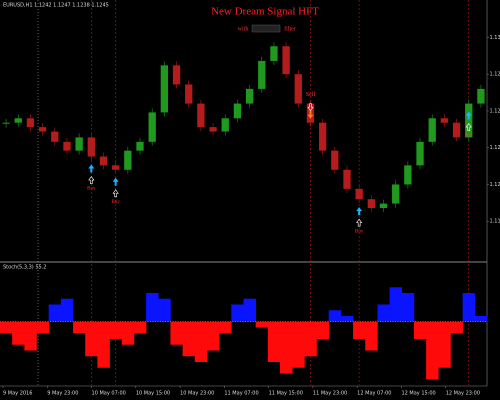 The width and height of the screenshot is (500, 400). I want to click on oscillator-label: Stoch(5,3,3) 55.2, so click(24, 268).